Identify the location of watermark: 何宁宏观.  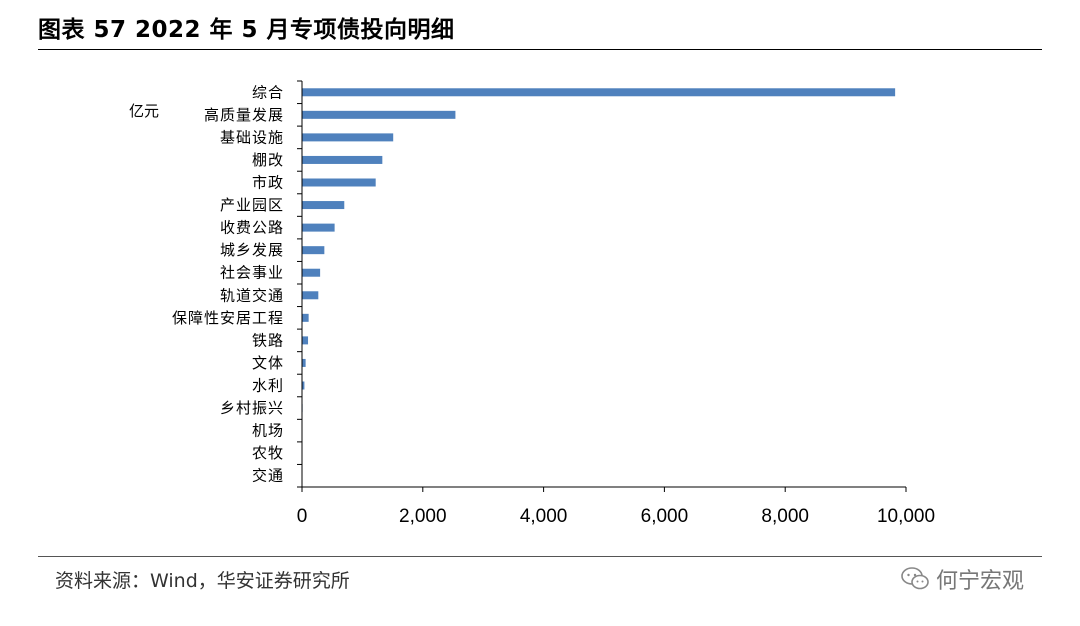
(962, 579).